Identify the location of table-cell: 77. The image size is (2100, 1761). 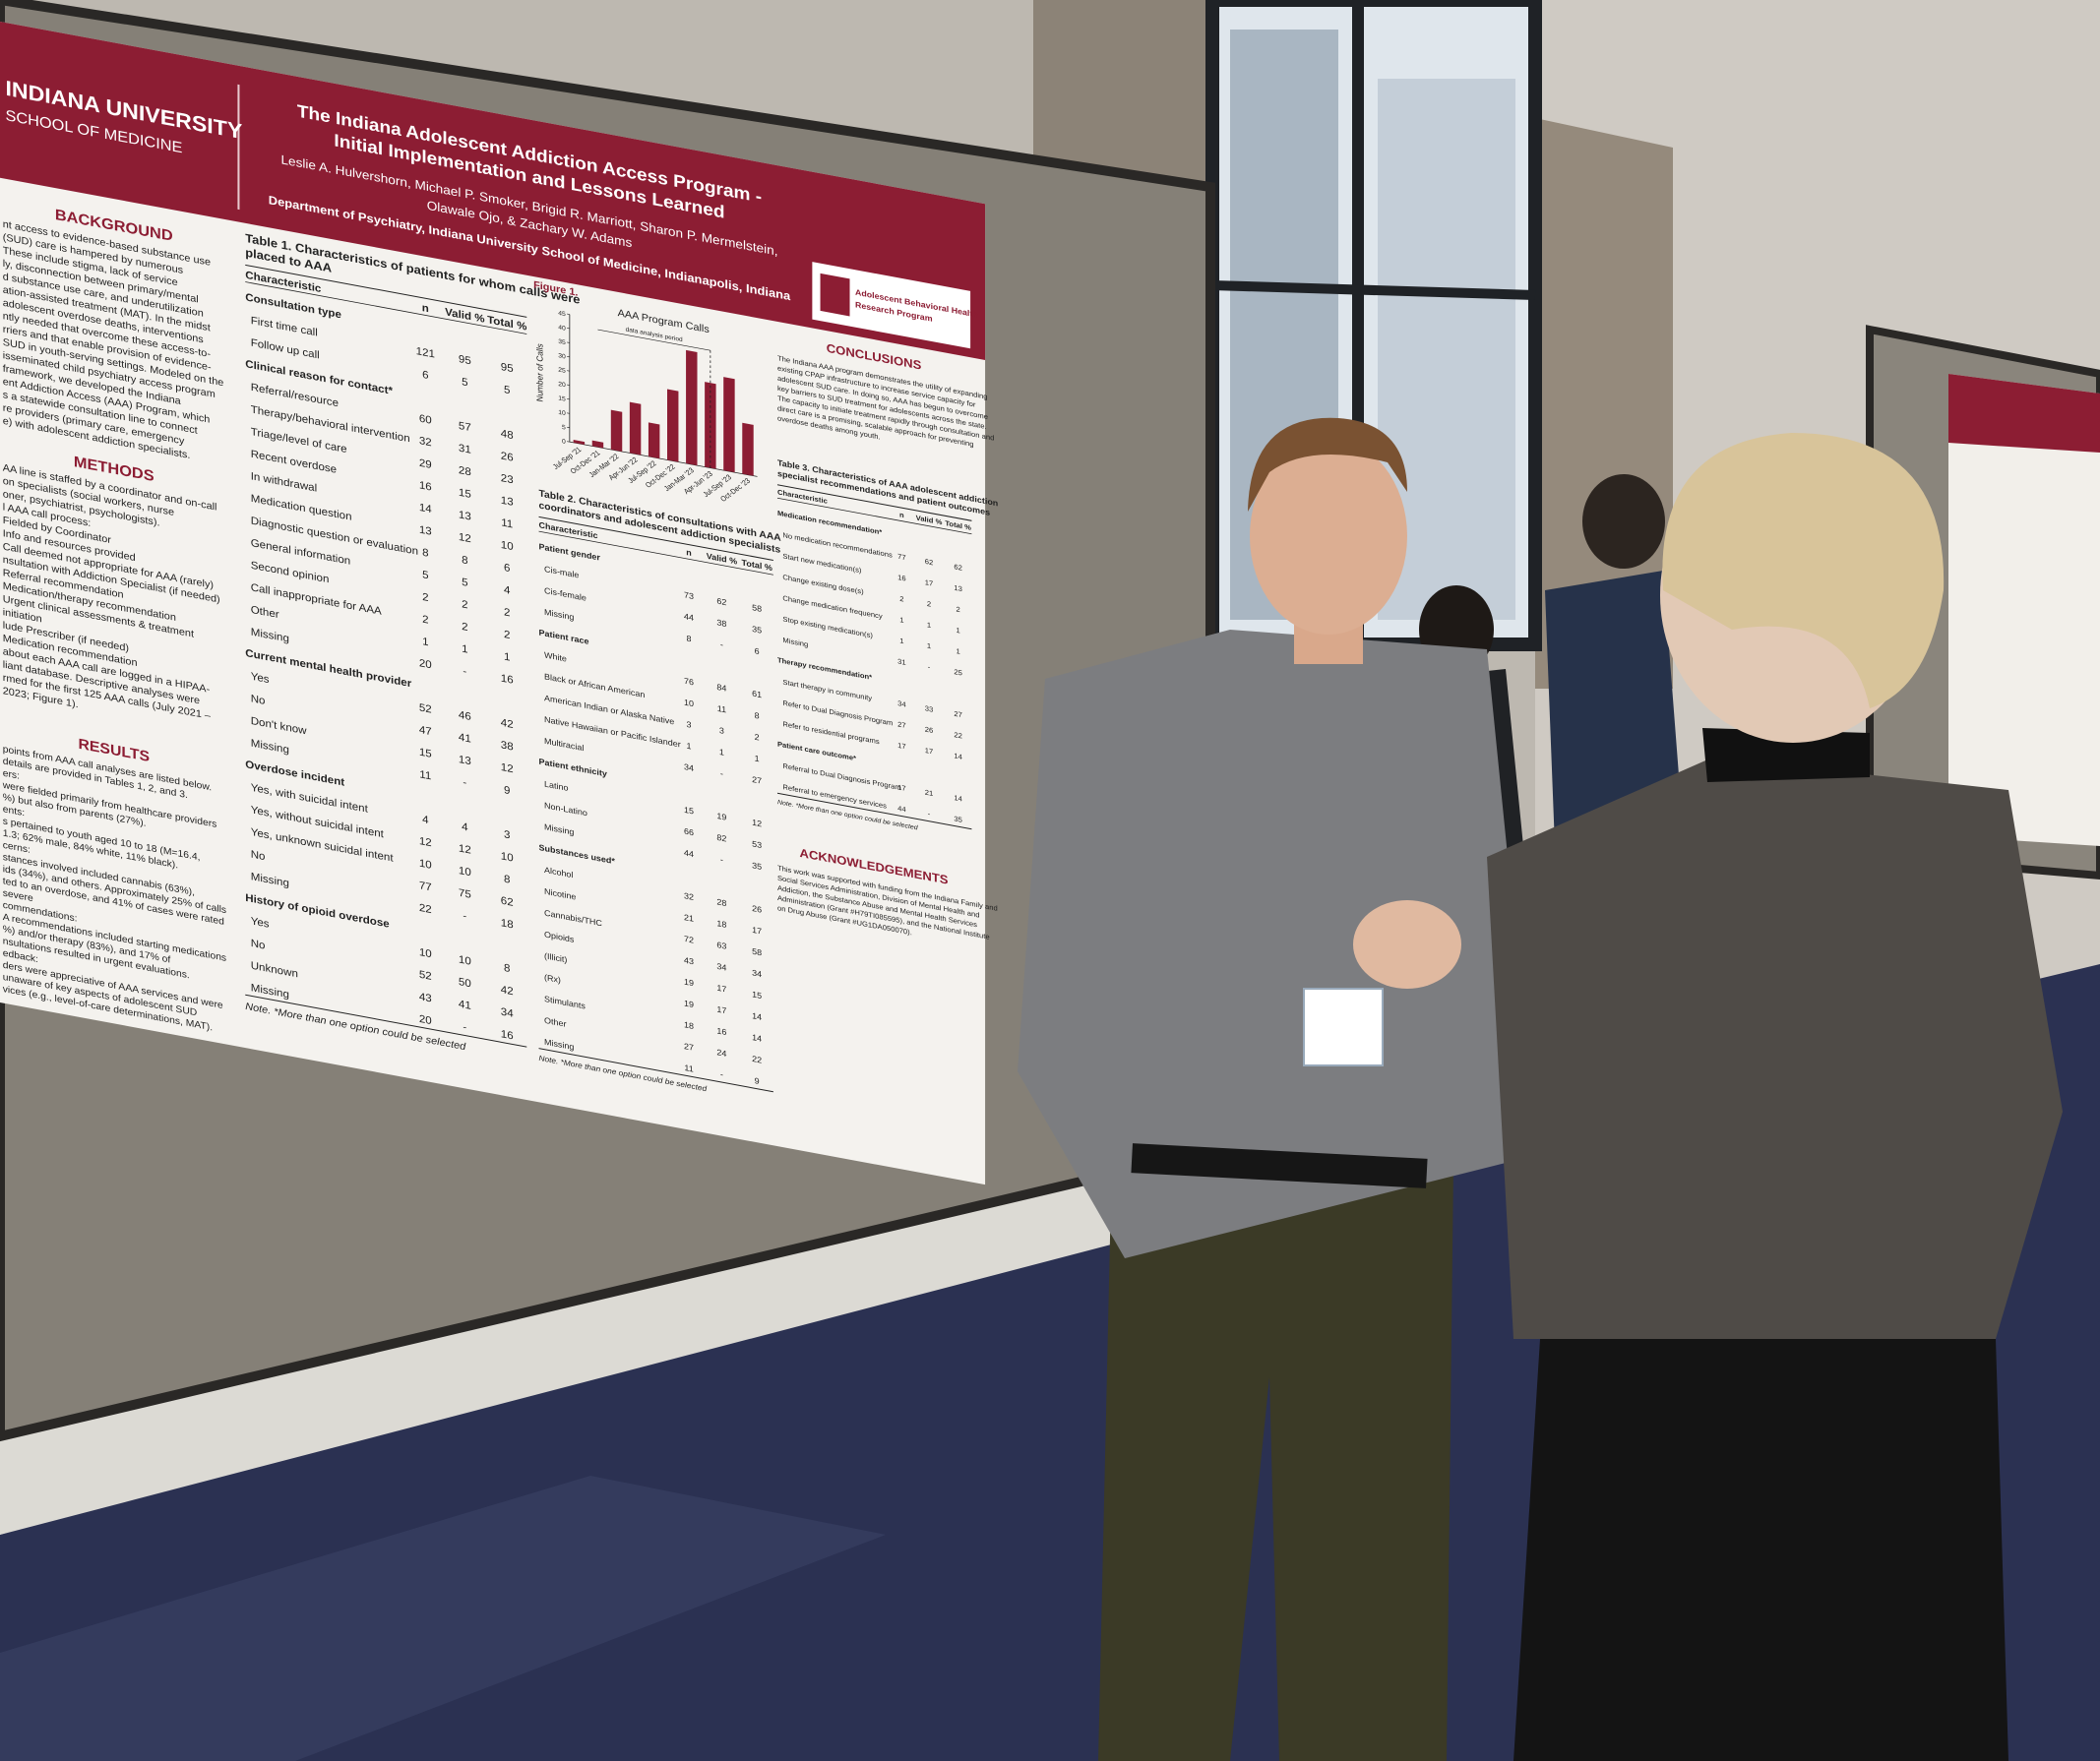
(425, 887).